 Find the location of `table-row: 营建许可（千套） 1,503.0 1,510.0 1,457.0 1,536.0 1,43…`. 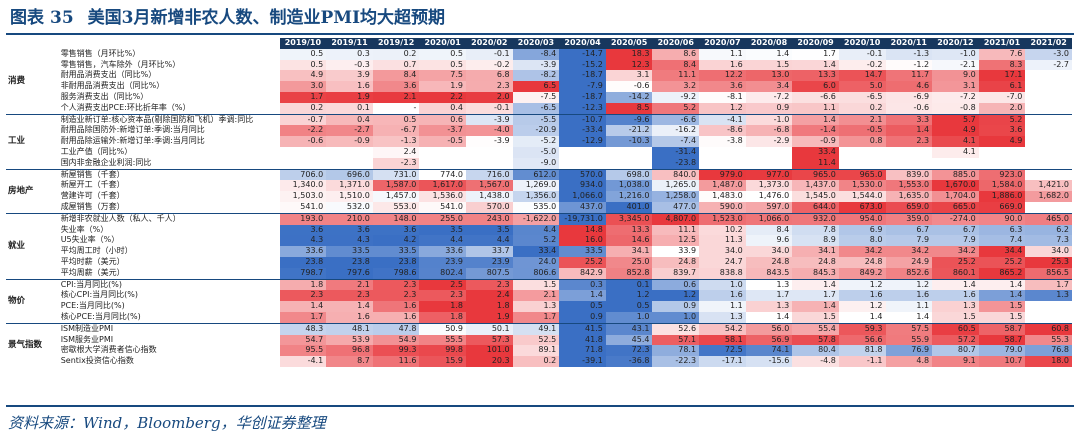

table-row: 营建许可（千套） 1,503.0 1,510.0 1,457.0 1,536.0 1,43… is located at coordinates (539, 196).